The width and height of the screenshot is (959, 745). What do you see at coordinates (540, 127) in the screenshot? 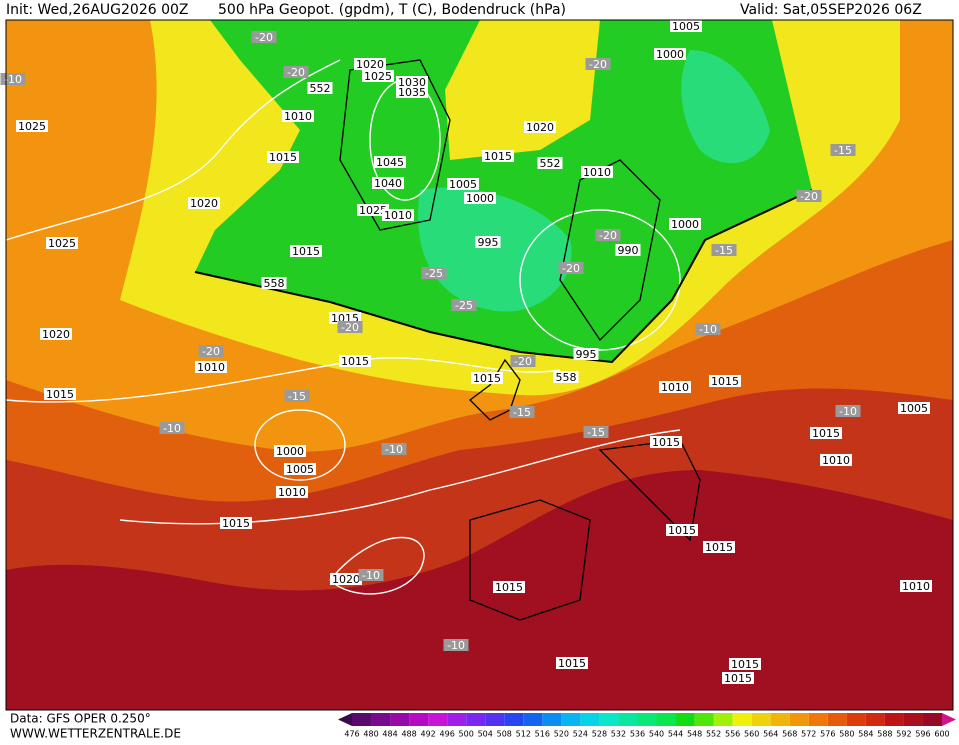
I see `pressure-label: 1020` at bounding box center [540, 127].